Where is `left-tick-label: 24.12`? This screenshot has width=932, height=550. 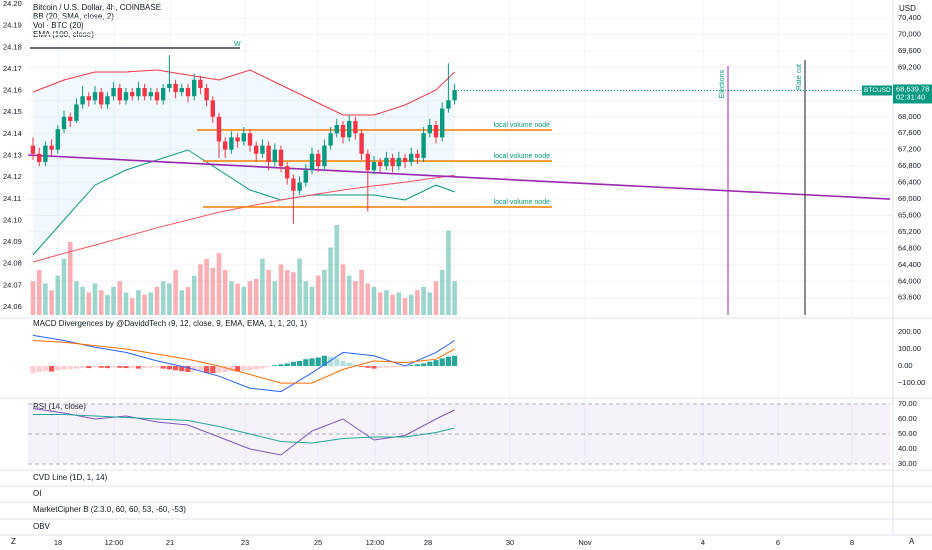 left-tick-label: 24.12 is located at coordinates (12, 176).